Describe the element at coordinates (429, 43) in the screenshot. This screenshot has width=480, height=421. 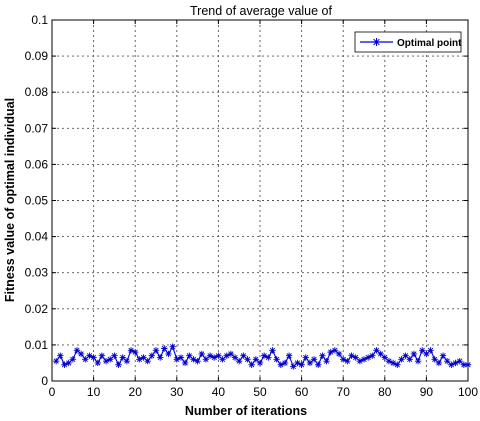
I see `legend-label: Optimal point` at that location.